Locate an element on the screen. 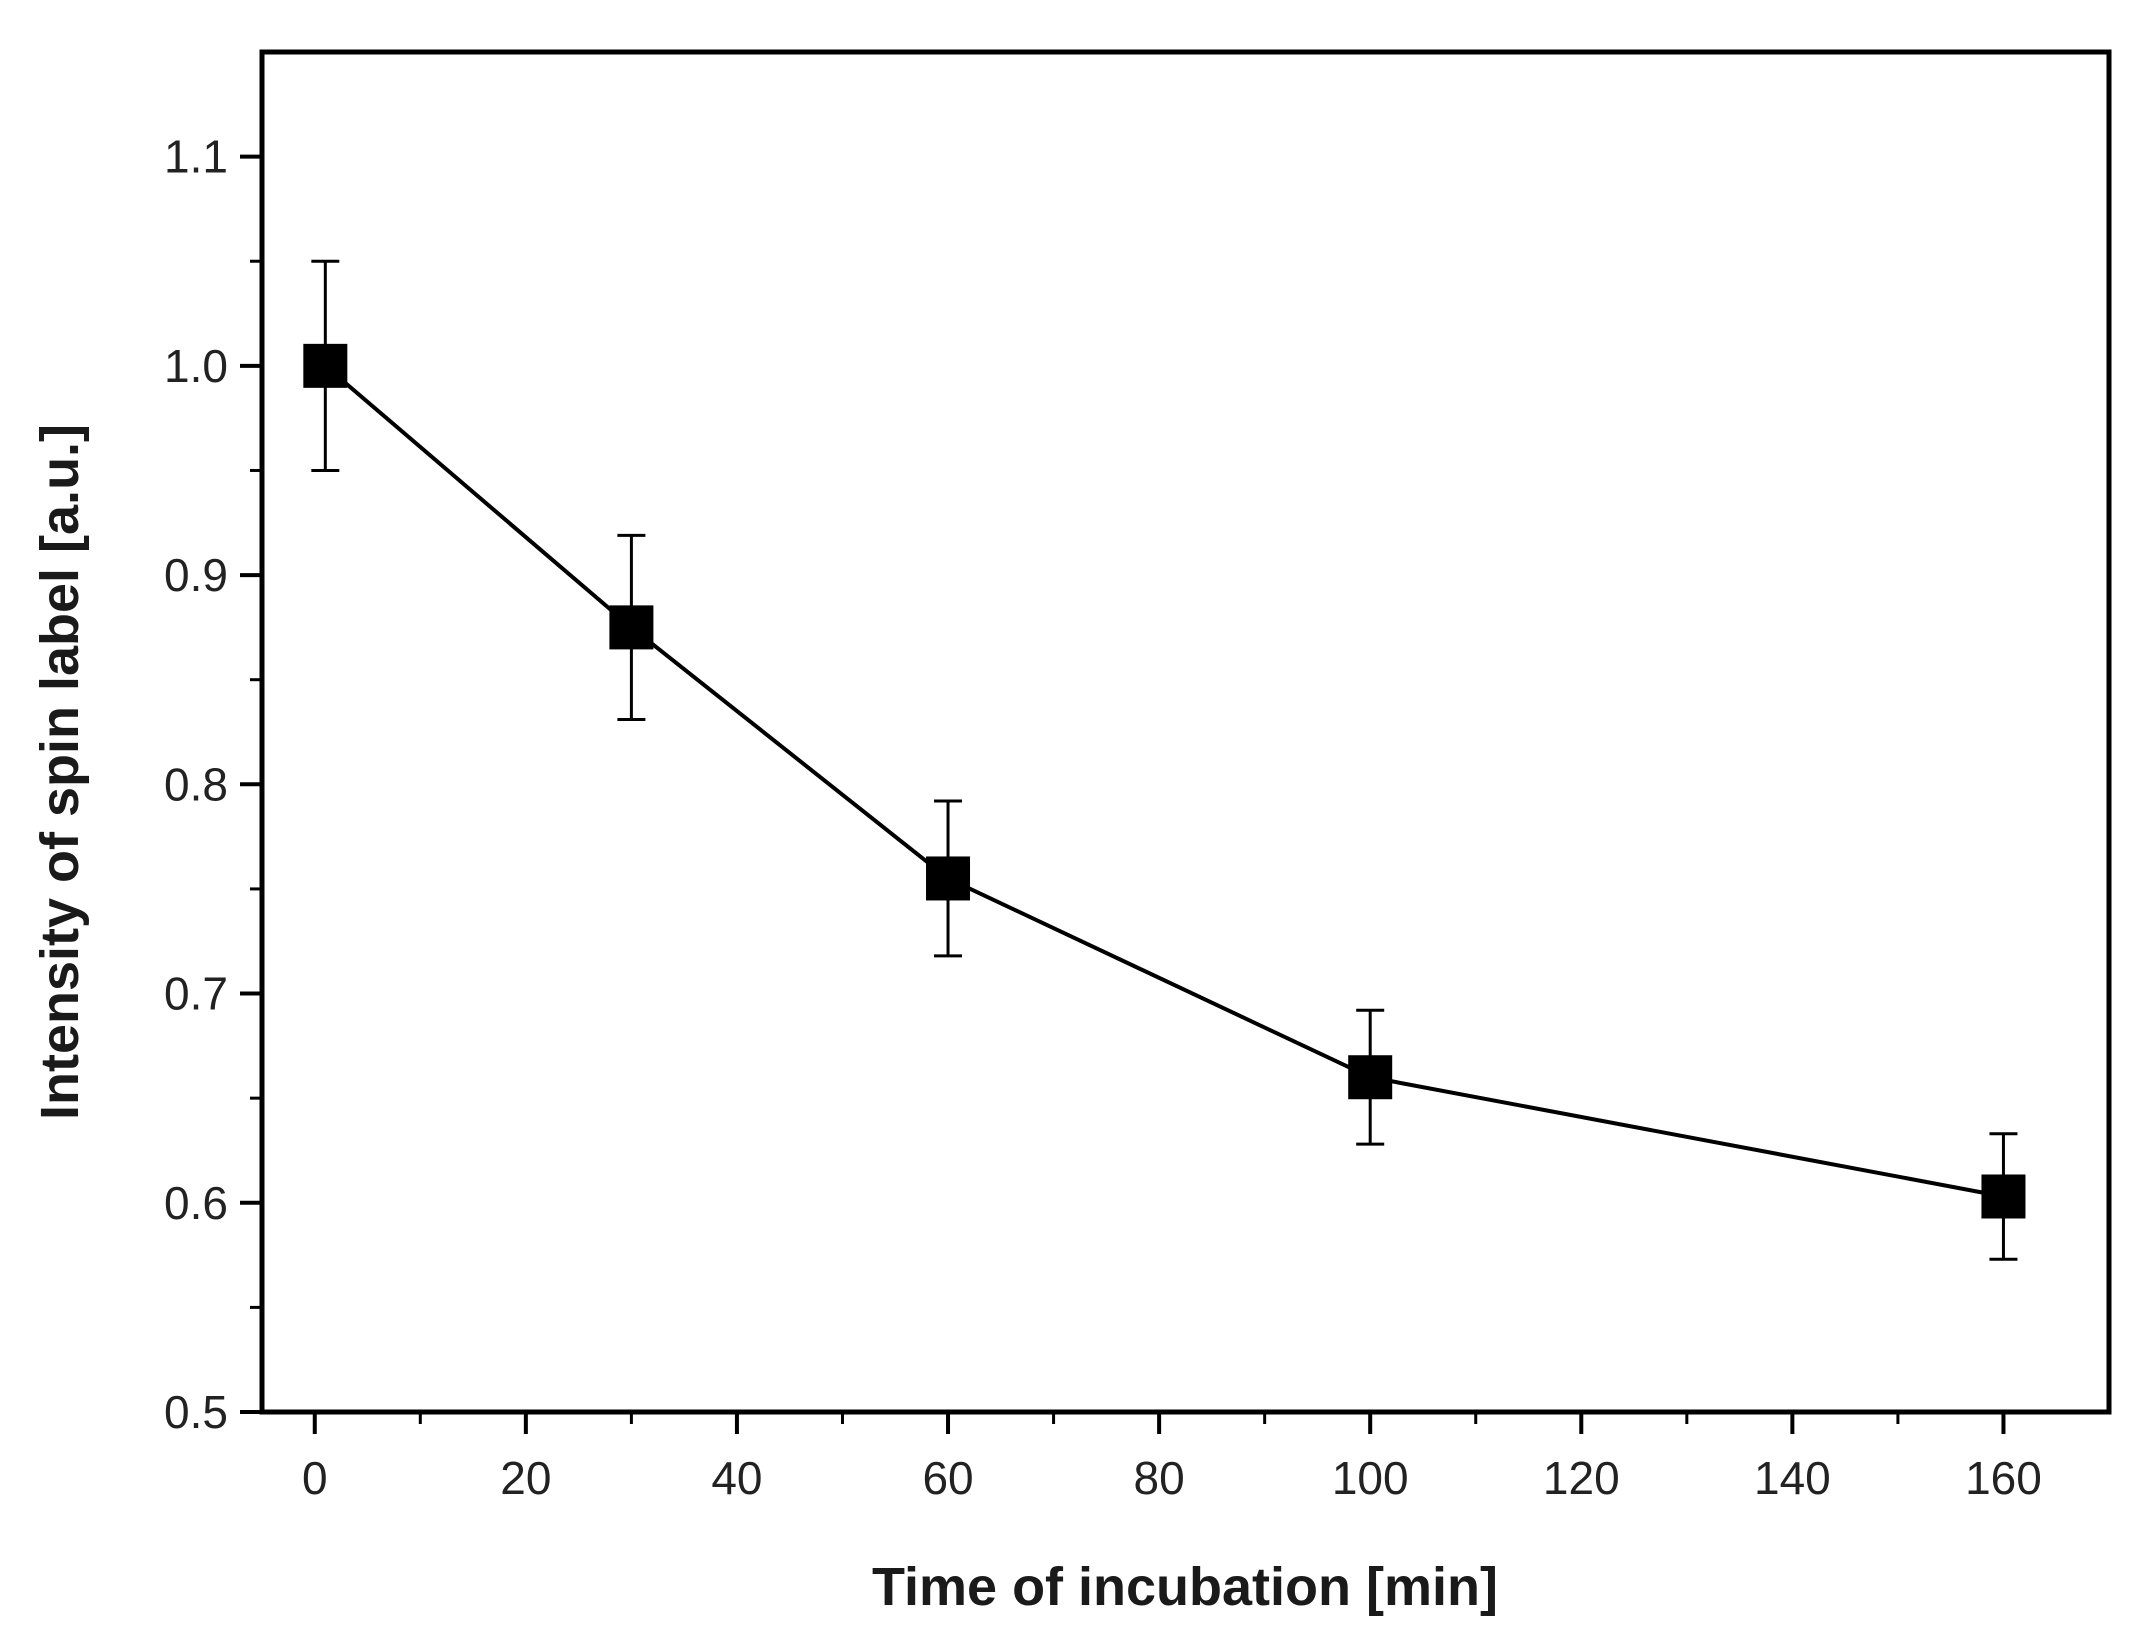 The image size is (2151, 1651). x-tick-label: 100 is located at coordinates (1370, 1478).